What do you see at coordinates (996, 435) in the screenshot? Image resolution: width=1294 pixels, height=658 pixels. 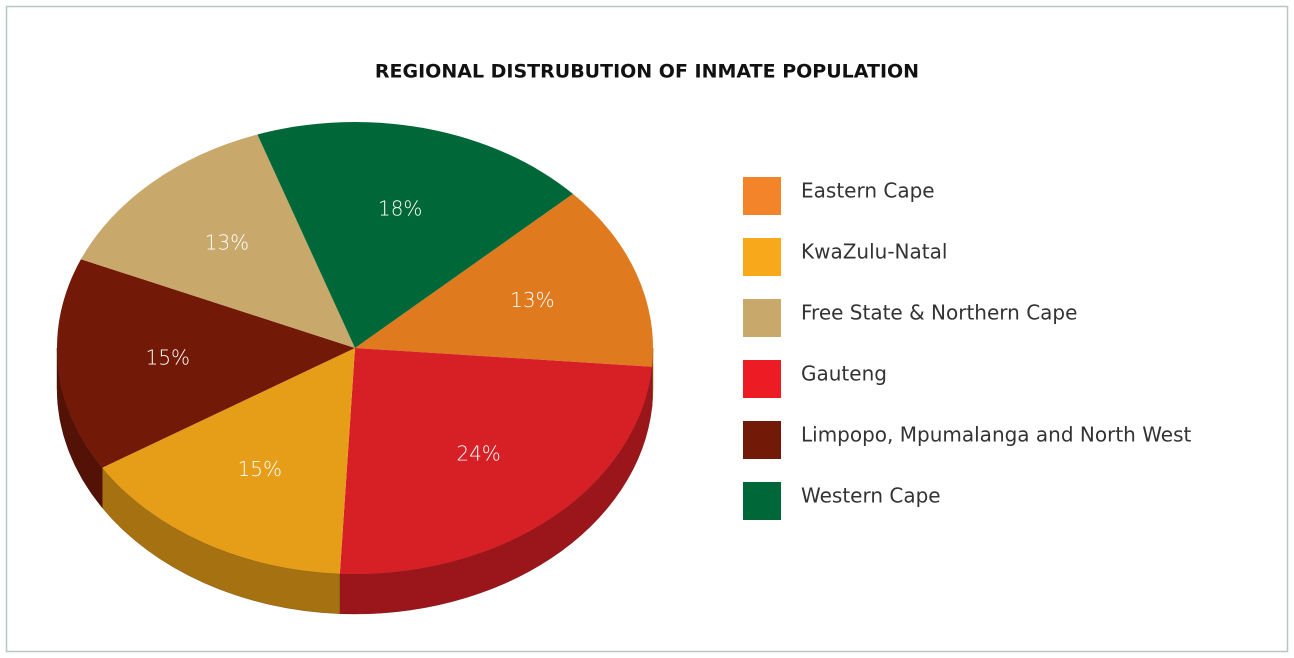 I see `legend-label: Limpopo, Mpumalanga and North West` at bounding box center [996, 435].